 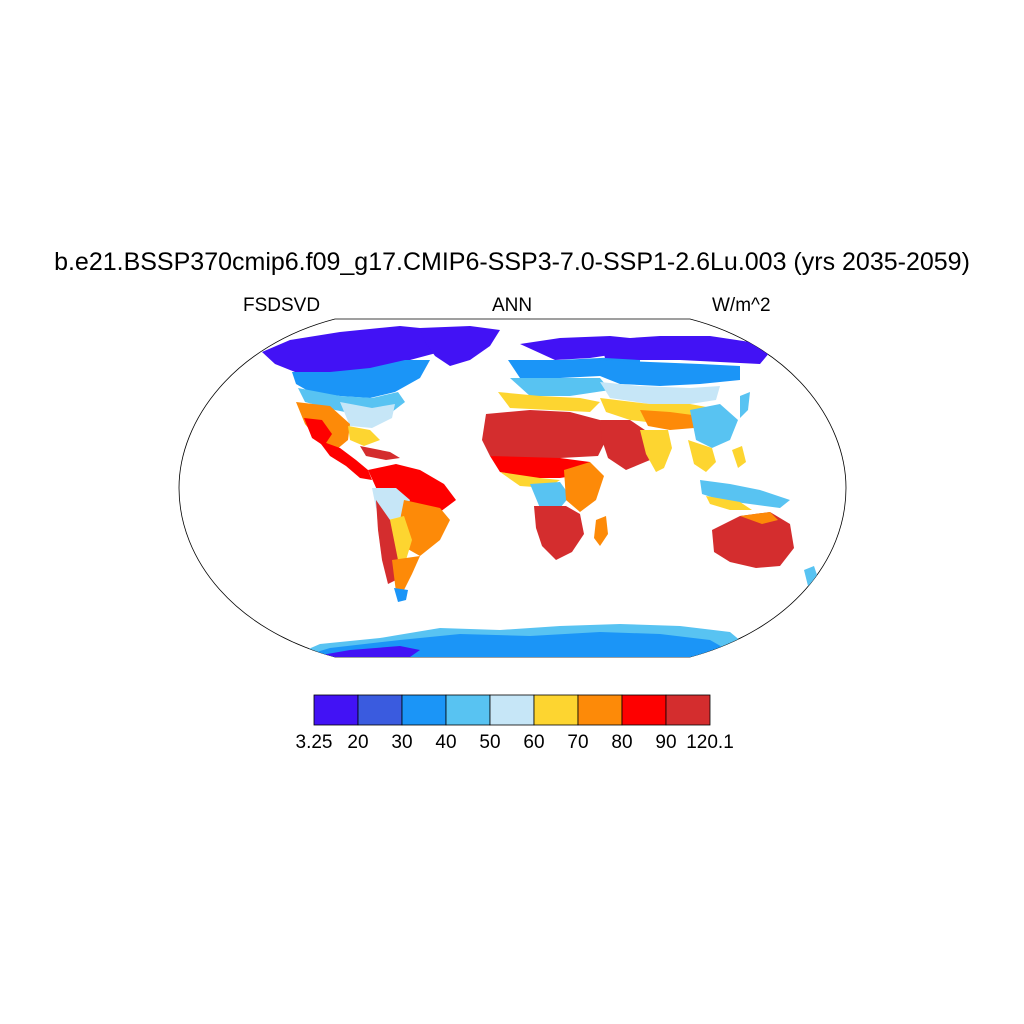 I want to click on colorbar-tick-label: 3.25, so click(x=314, y=742).